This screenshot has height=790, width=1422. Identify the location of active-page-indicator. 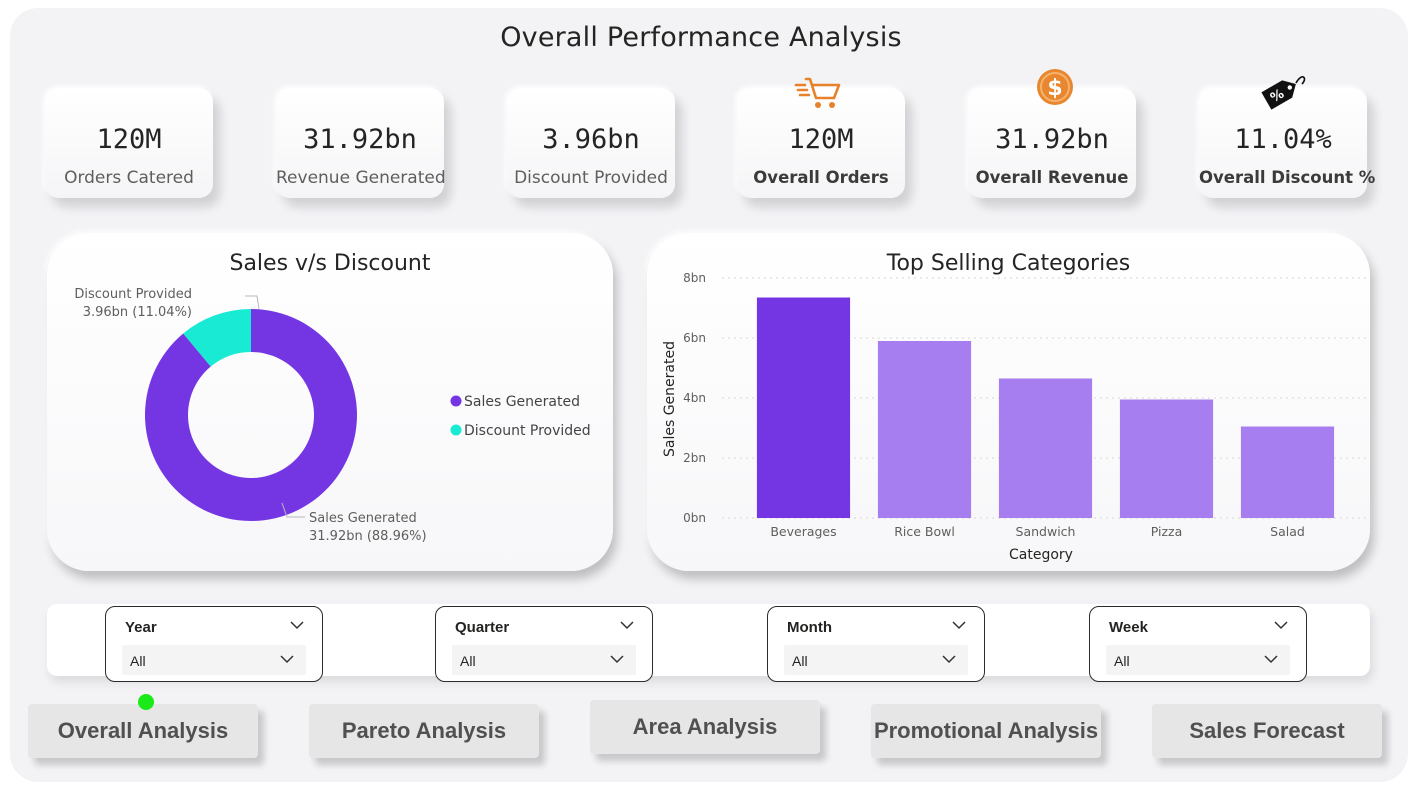
(146, 702).